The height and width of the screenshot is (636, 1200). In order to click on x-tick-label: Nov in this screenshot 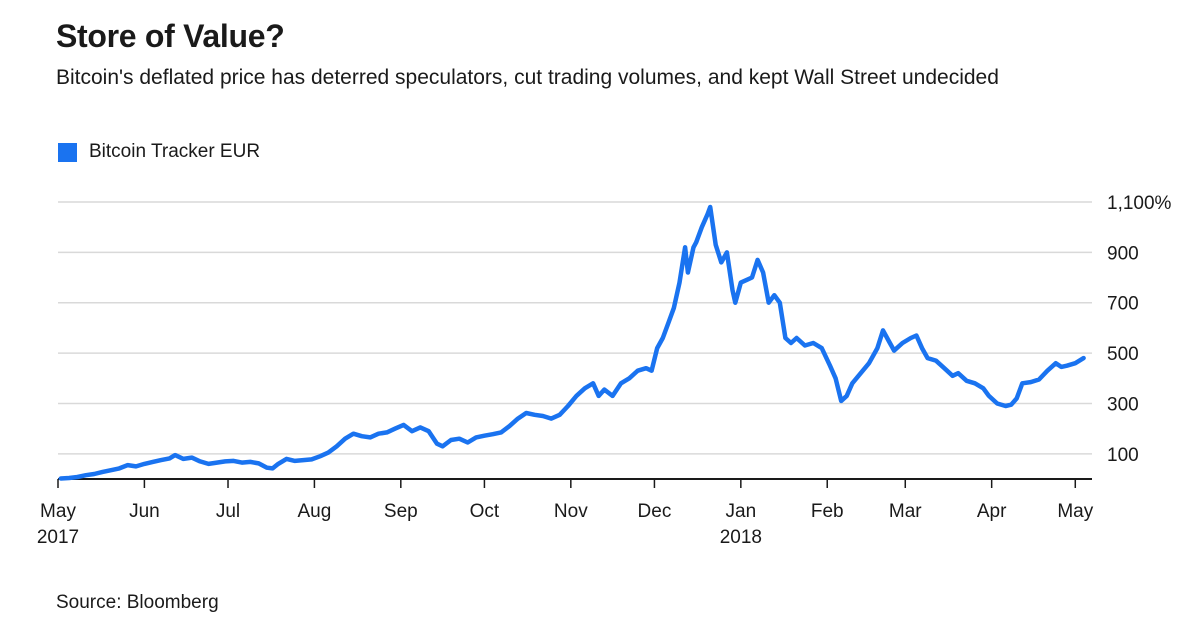, I will do `click(571, 511)`.